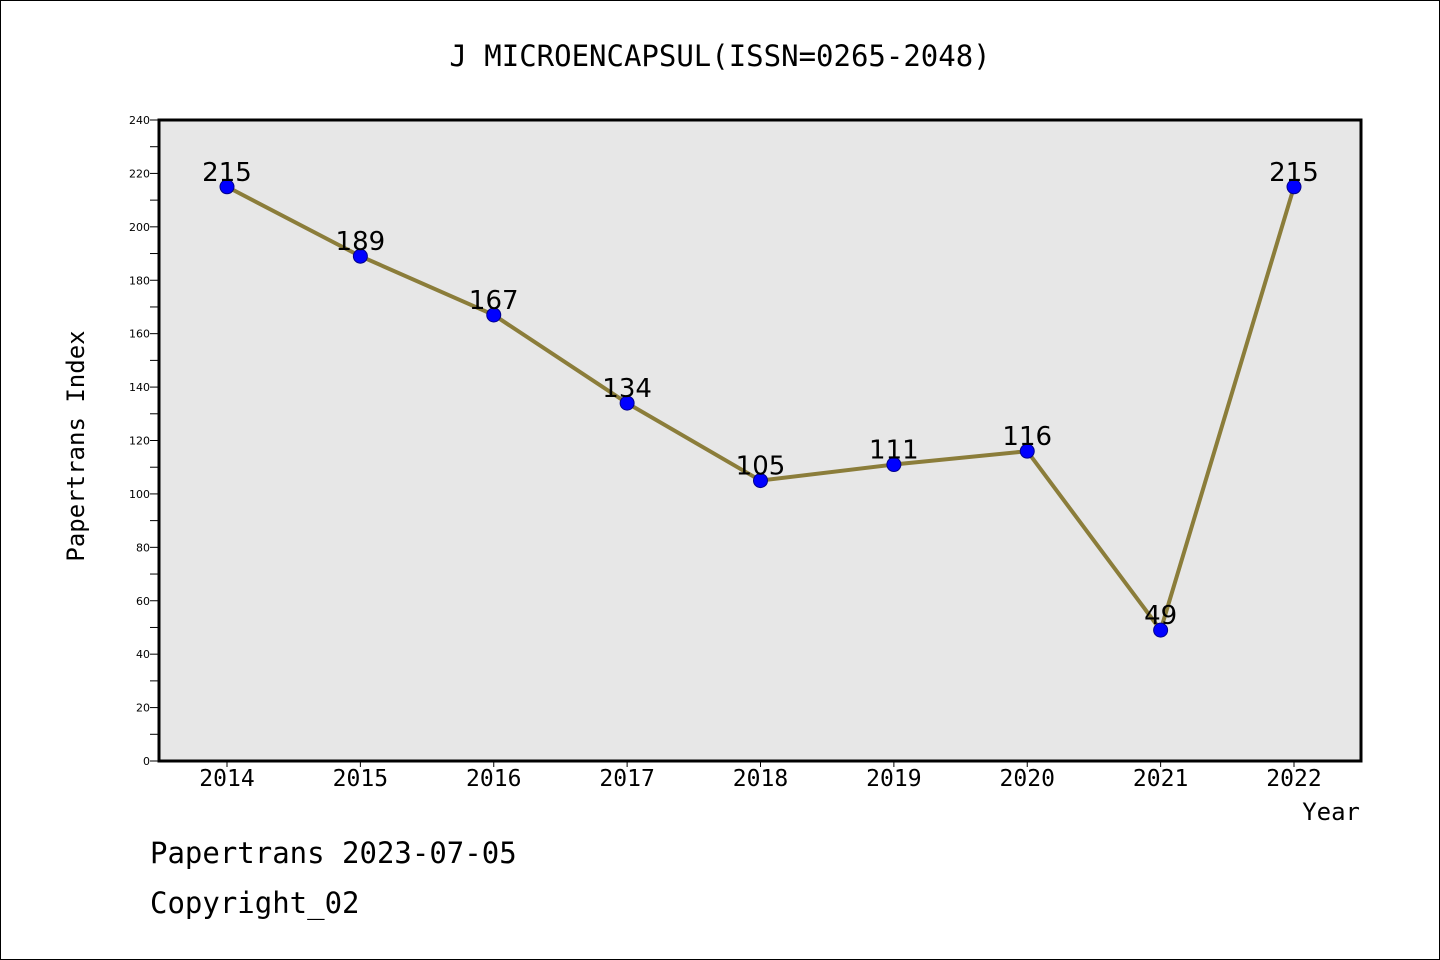  I want to click on footer-copyright-text: Copyright_02, so click(255, 903).